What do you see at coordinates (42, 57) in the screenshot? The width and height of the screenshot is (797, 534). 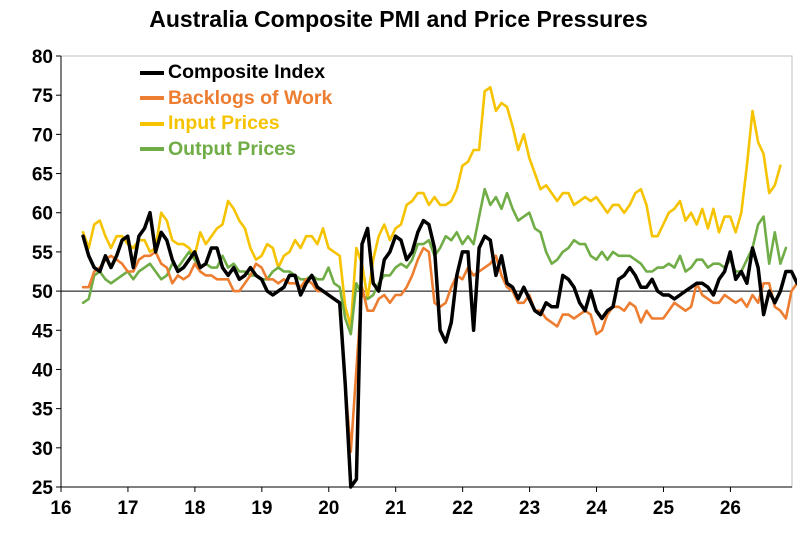 I see `y-tick-label: 80` at bounding box center [42, 57].